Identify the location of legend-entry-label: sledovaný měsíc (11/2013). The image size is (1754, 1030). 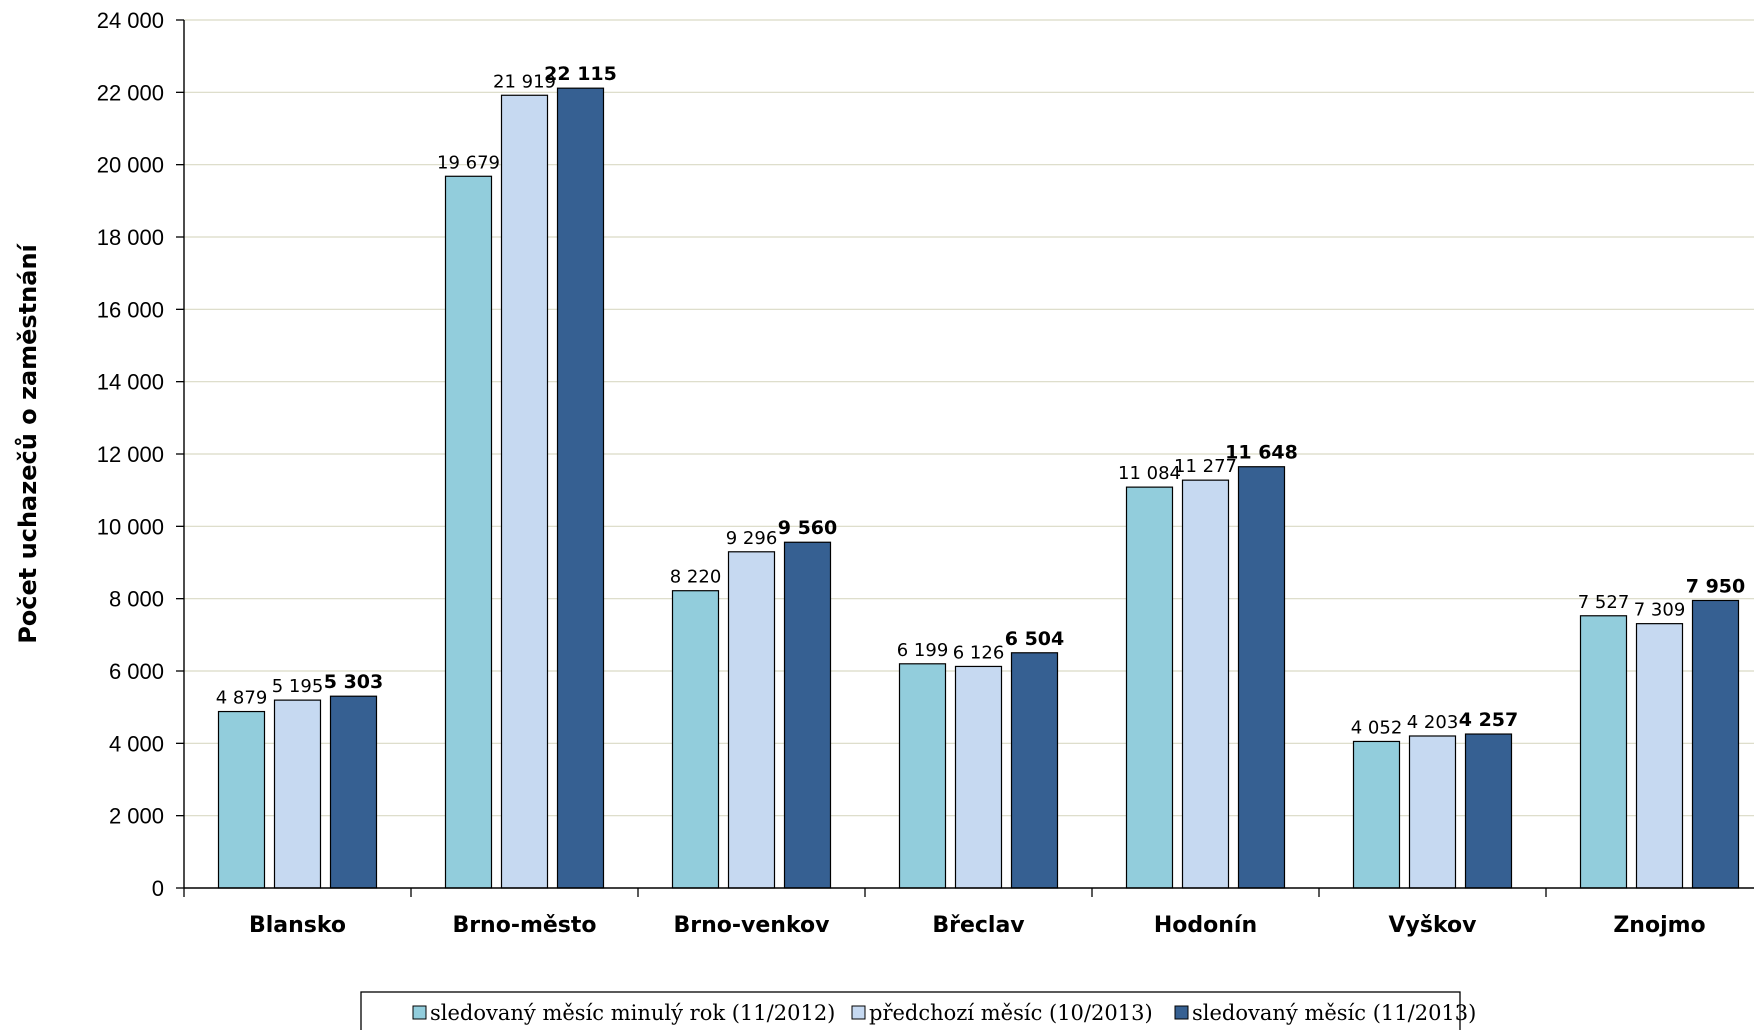
(1334, 1013).